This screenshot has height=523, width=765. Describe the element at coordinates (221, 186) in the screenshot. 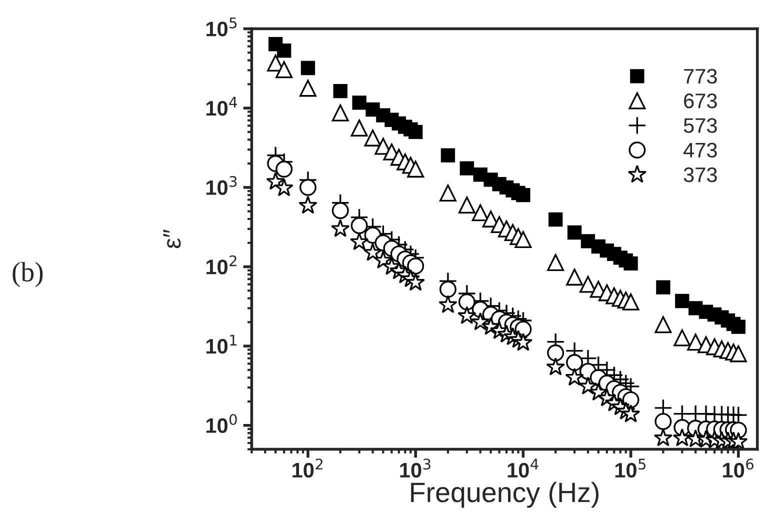

I see `y-tick-label: 10$^{3}$` at that location.